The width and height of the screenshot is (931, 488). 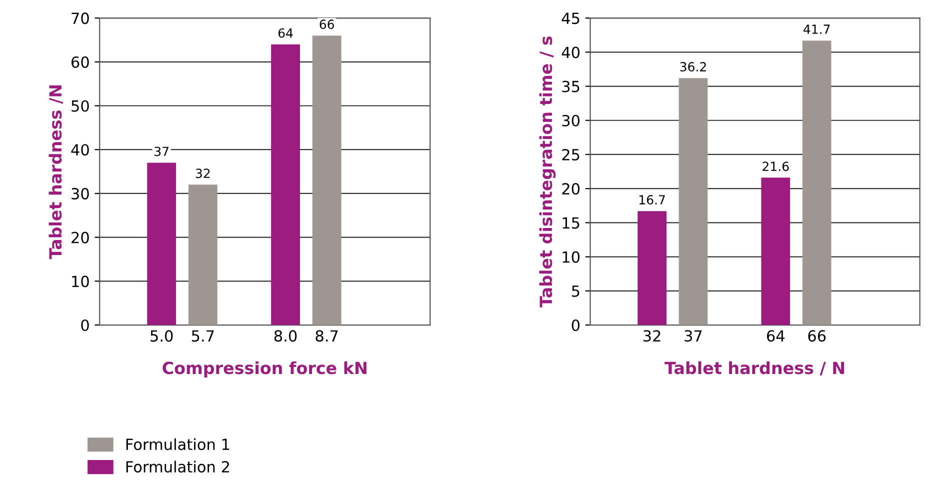 I want to click on x-tick-label: 37, so click(x=693, y=336).